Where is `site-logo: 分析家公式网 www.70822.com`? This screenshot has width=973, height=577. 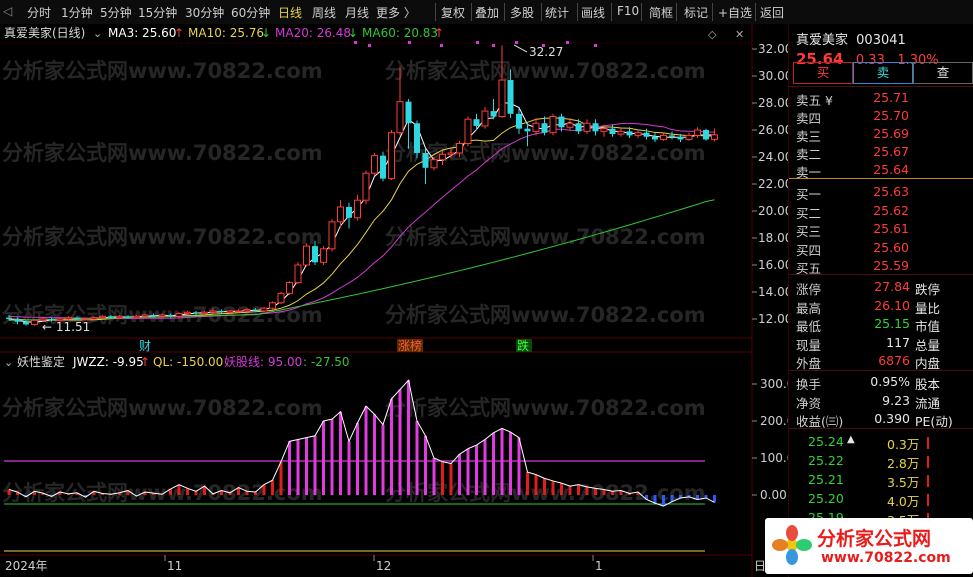
site-logo: 分析家公式网 www.70822.com is located at coordinates (869, 546).